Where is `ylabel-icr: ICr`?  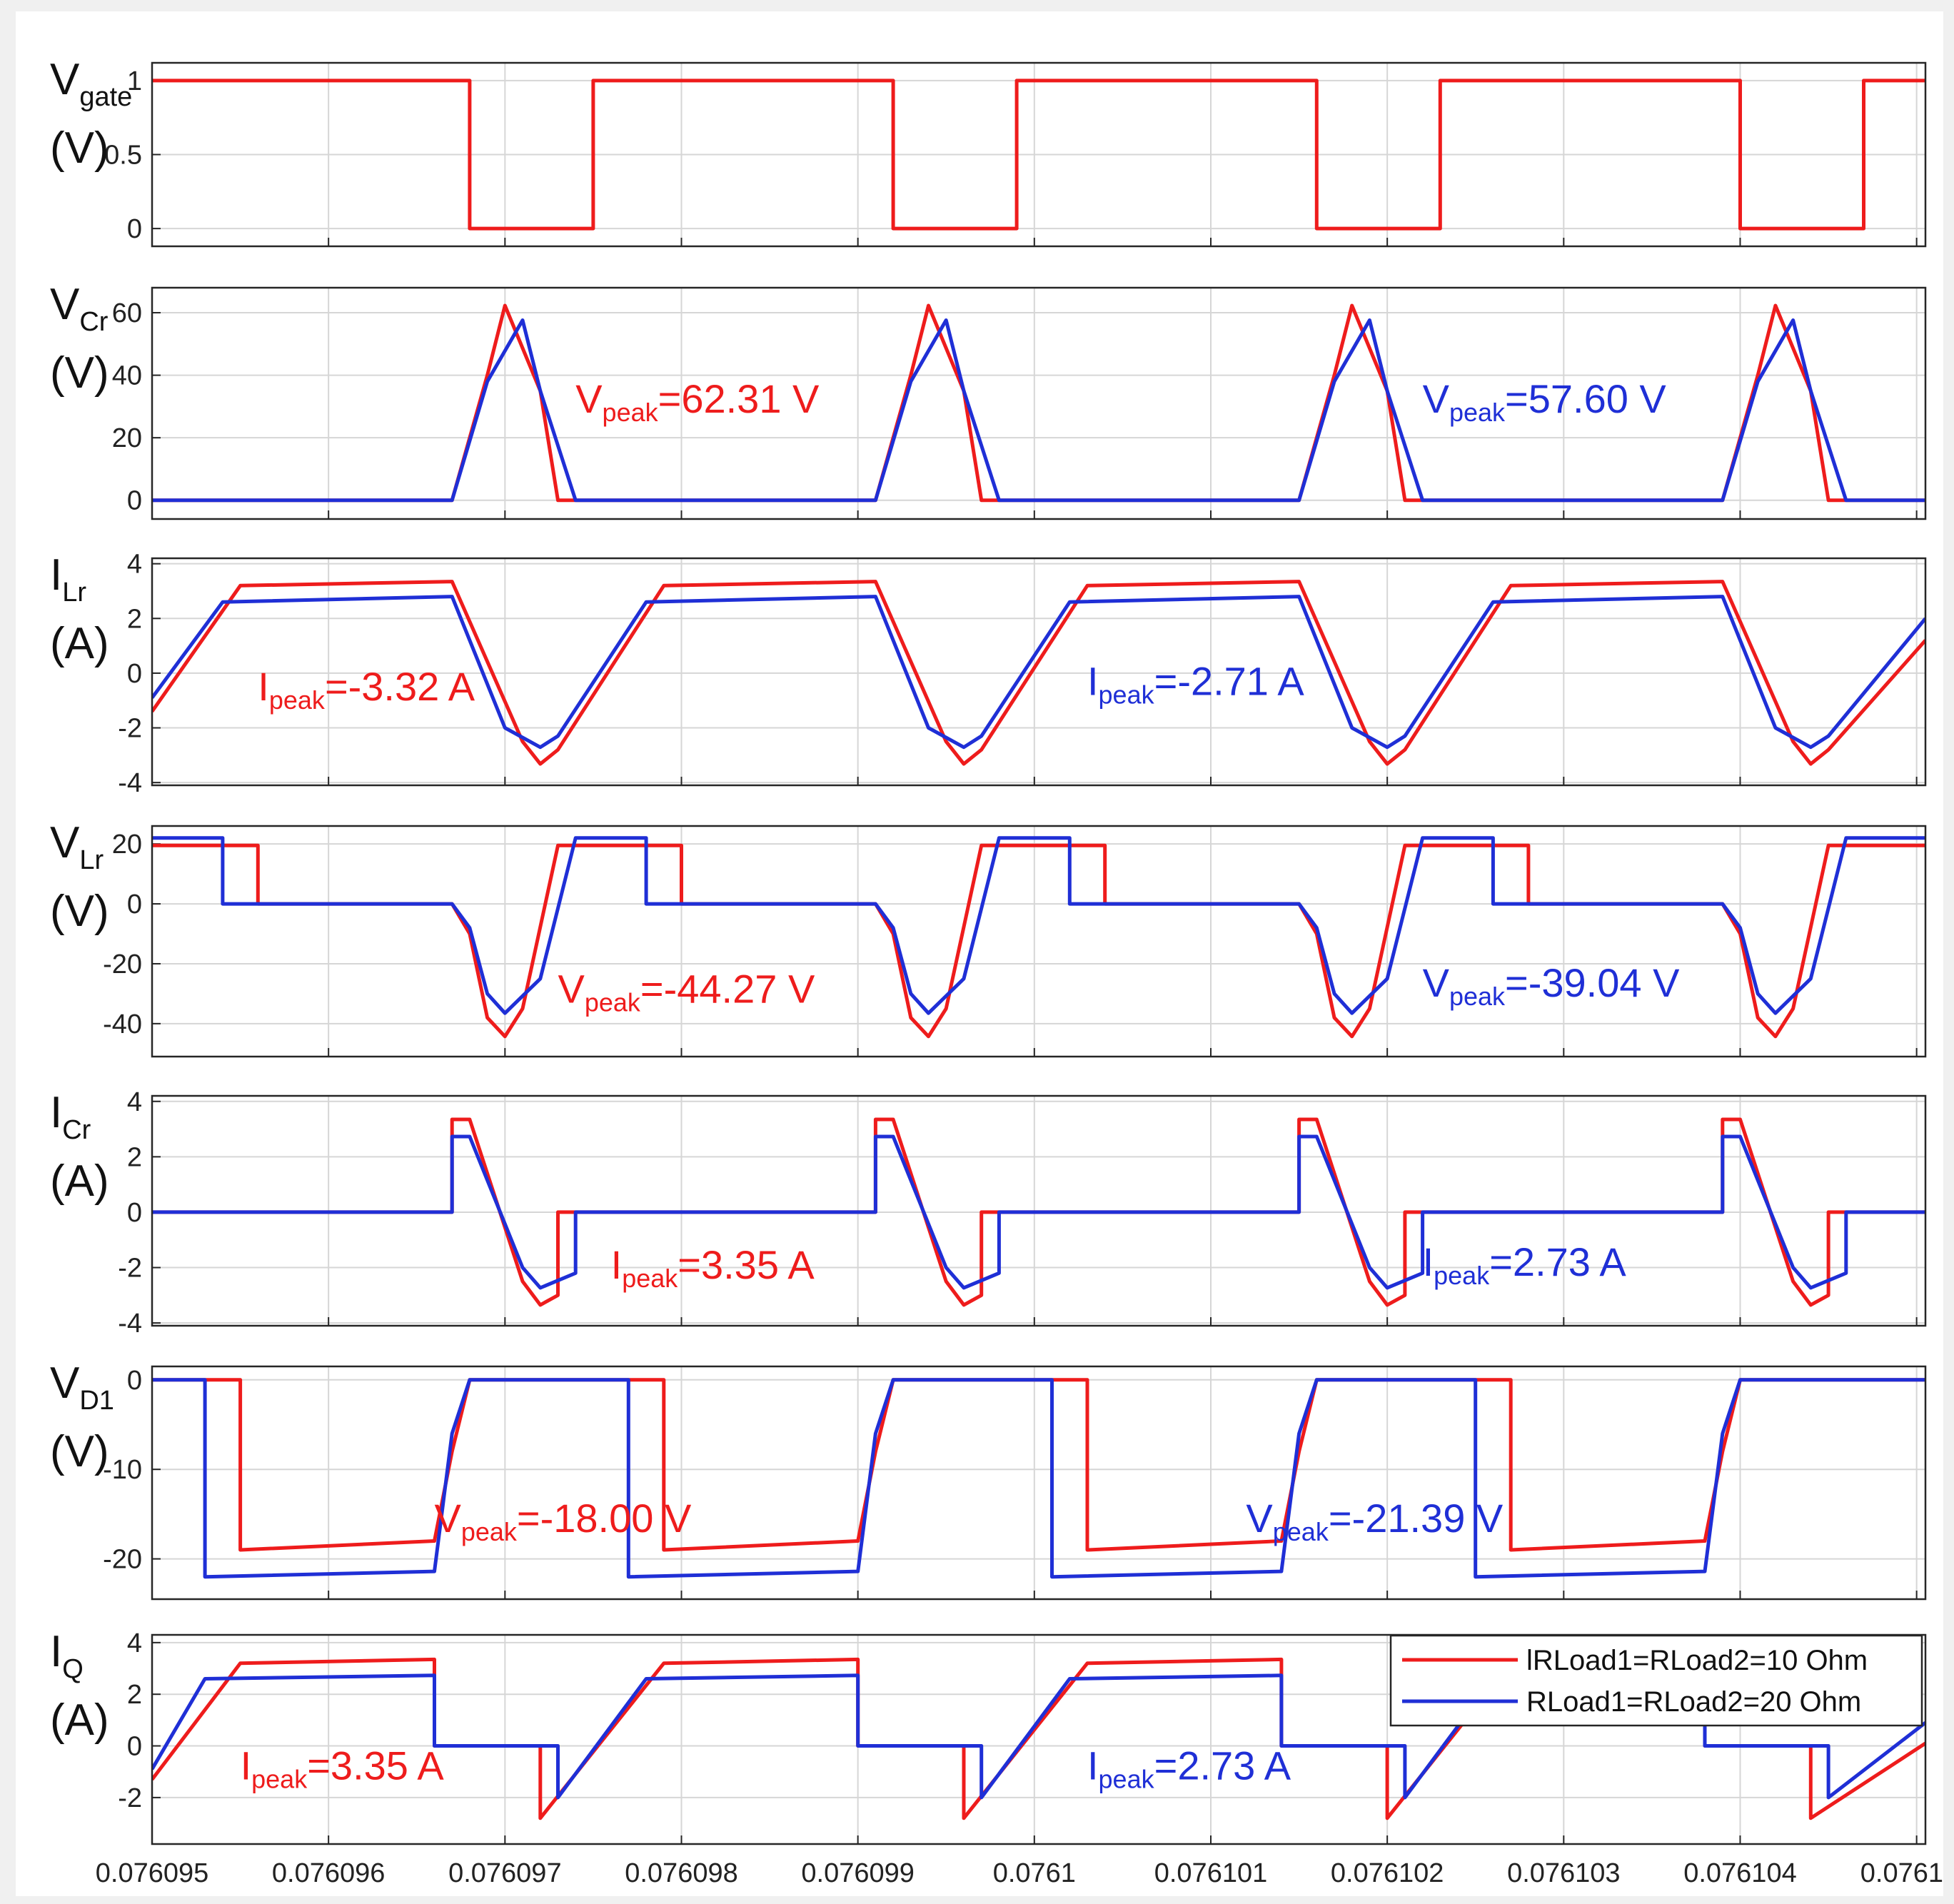
ylabel-icr: ICr is located at coordinates (70, 1116).